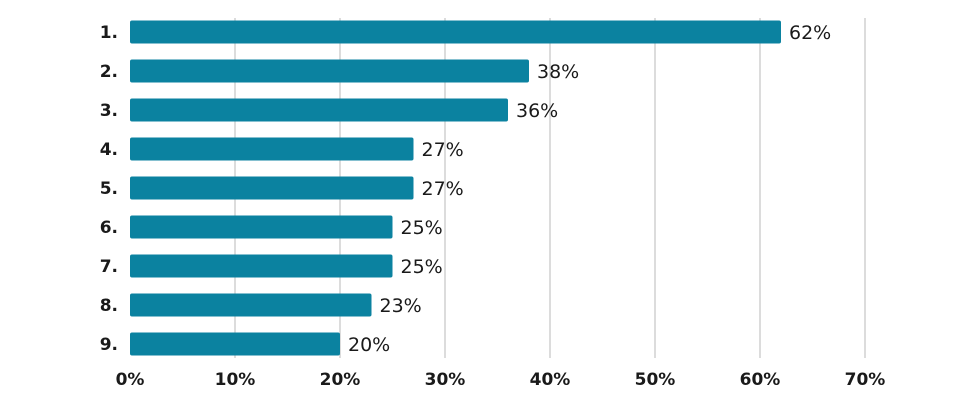 The image size is (960, 402). What do you see at coordinates (340, 380) in the screenshot?
I see `x-tick-label: 20%` at bounding box center [340, 380].